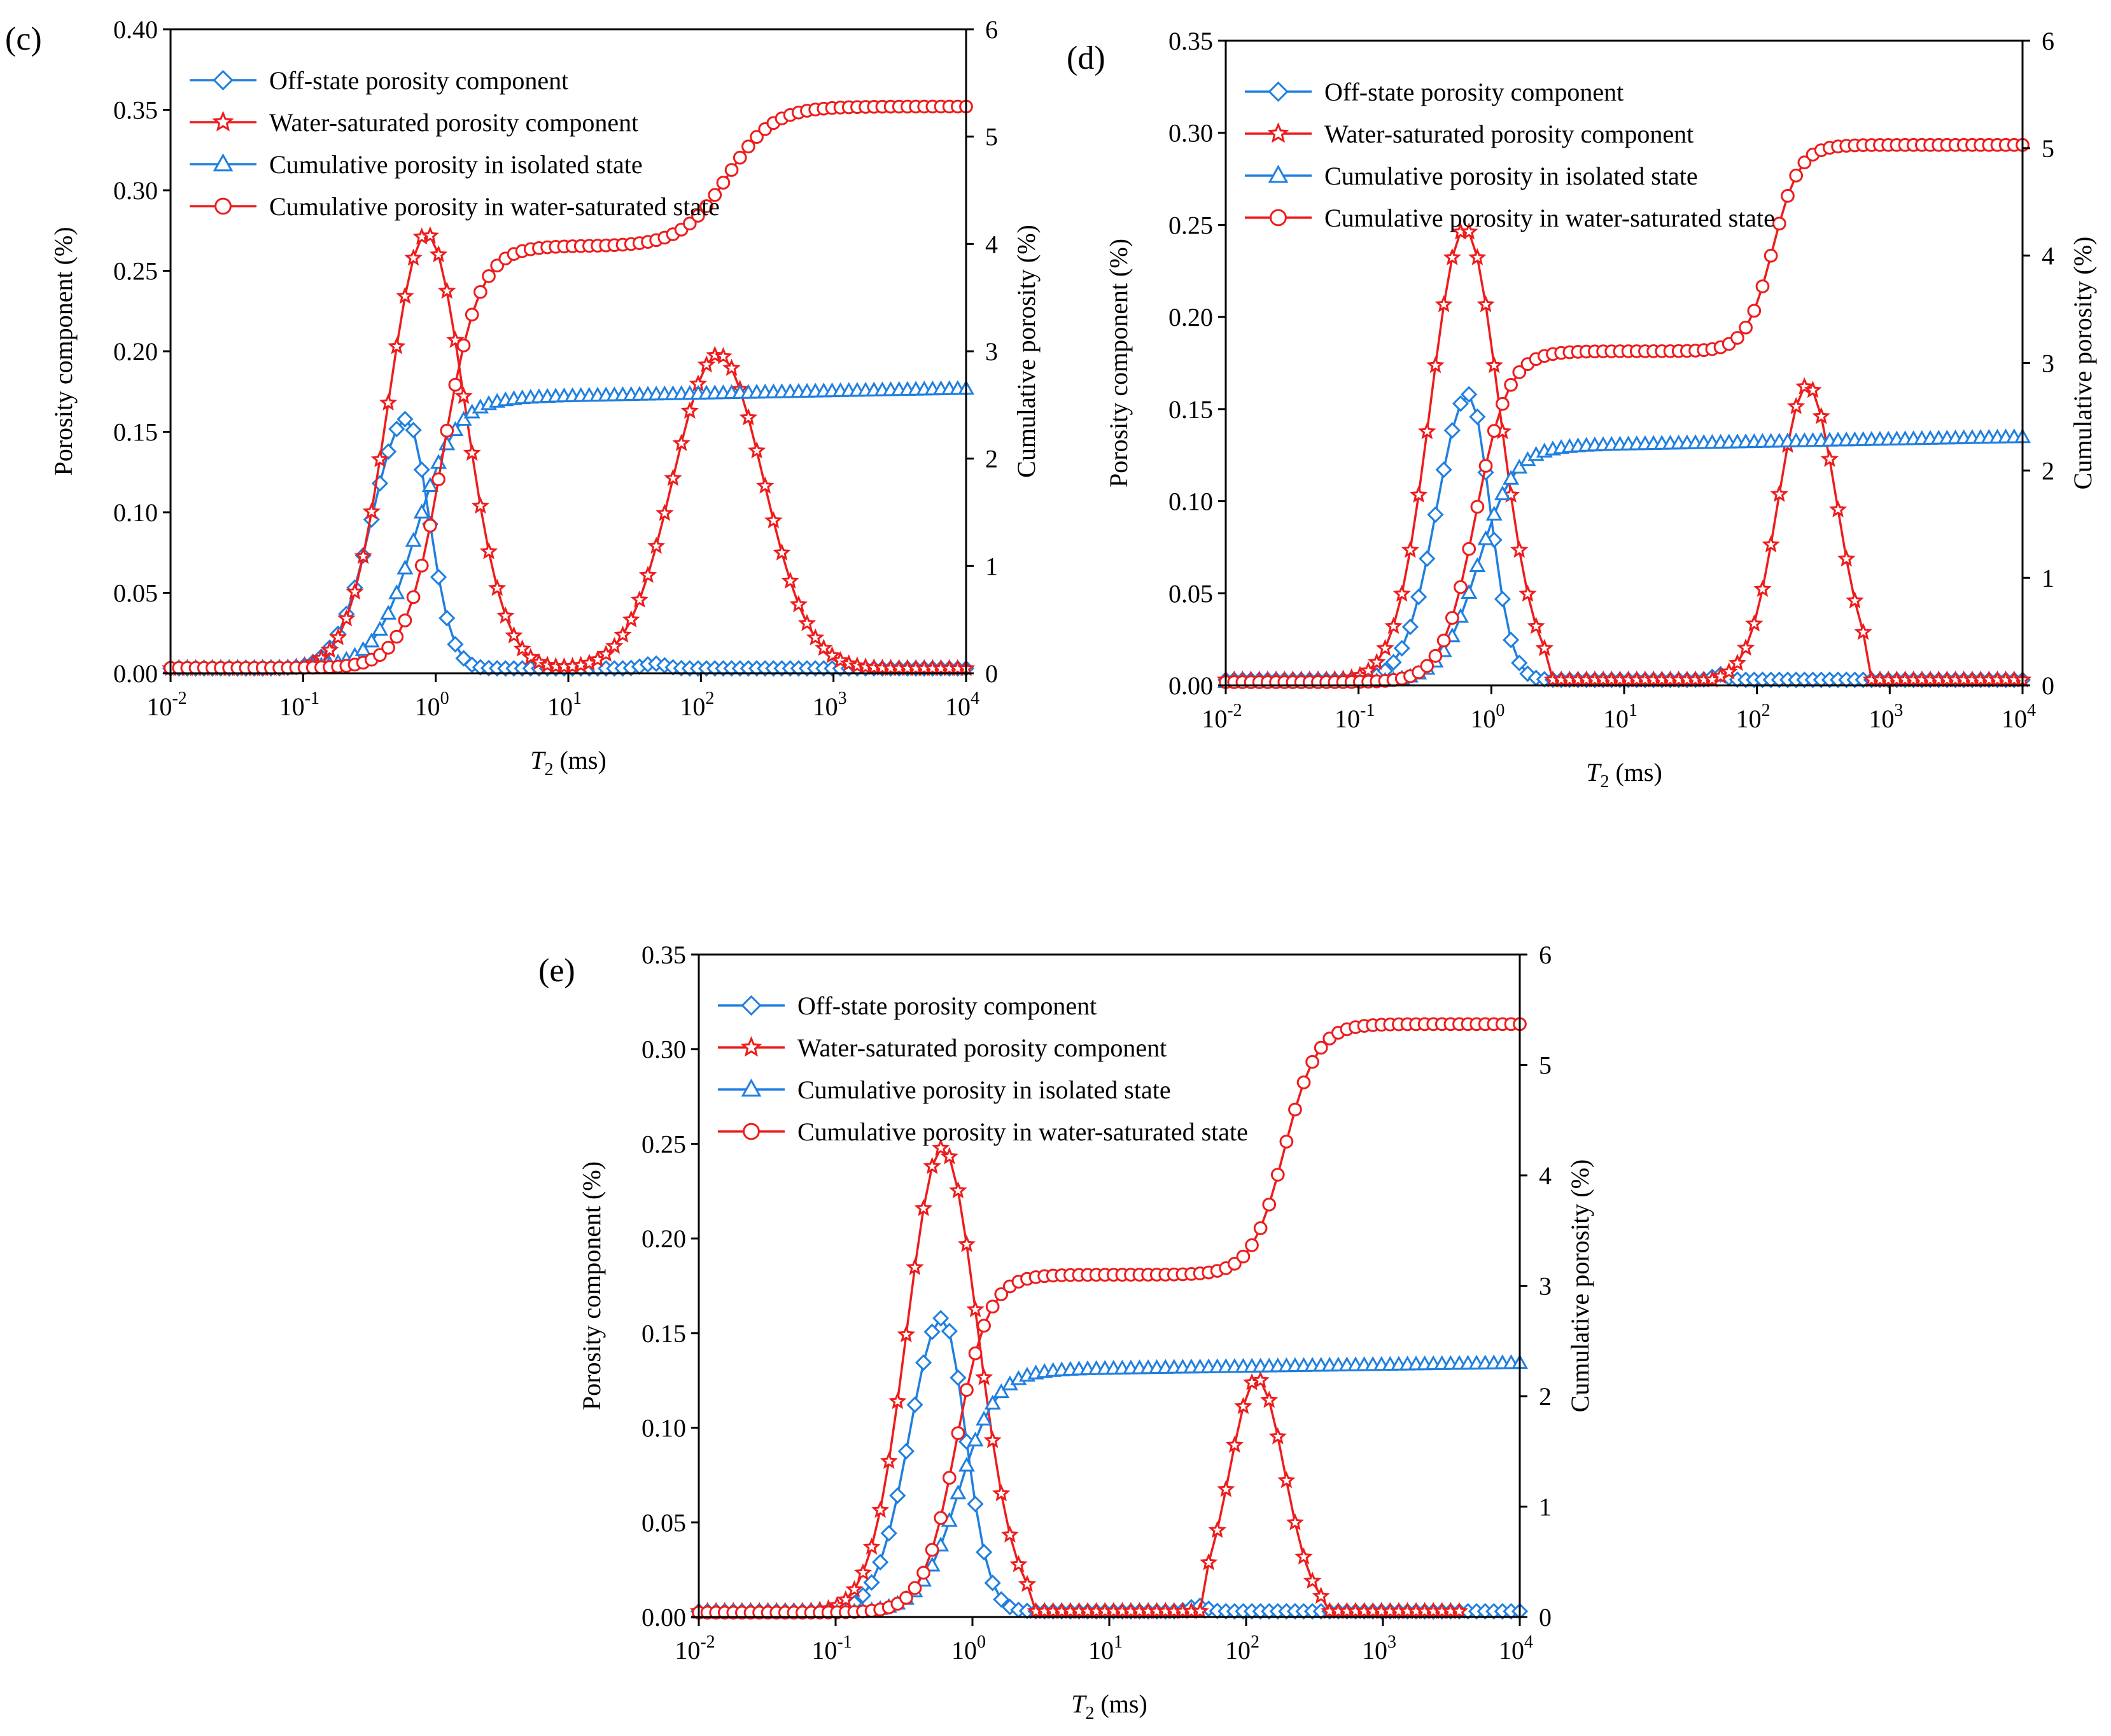  What do you see at coordinates (135, 673) in the screenshot?
I see `y-tick-label: 0.00` at bounding box center [135, 673].